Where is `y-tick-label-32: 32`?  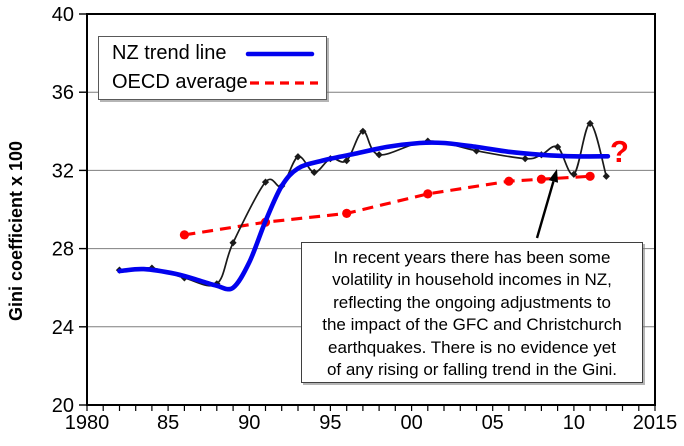 y-tick-label-32: 32 is located at coordinates (63, 171).